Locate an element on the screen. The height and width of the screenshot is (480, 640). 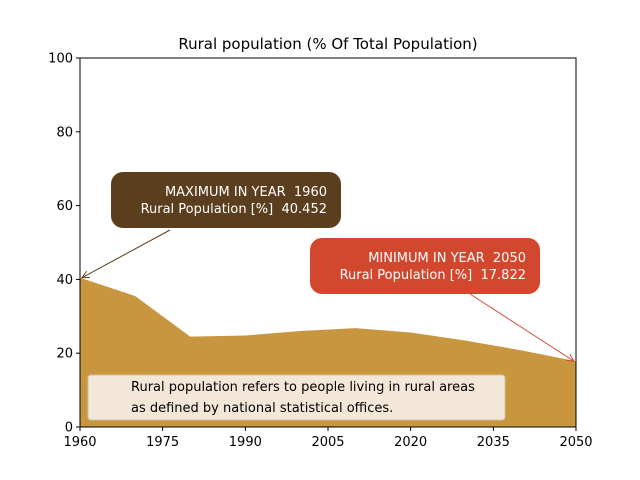
max-annotation-arrowhead is located at coordinates (85, 274).